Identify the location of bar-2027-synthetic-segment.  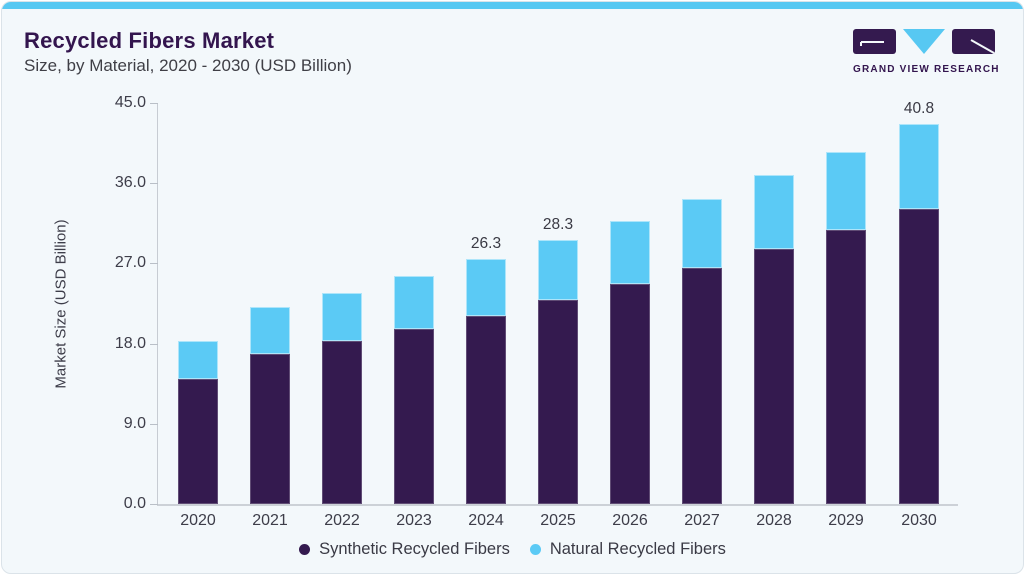
(702, 386).